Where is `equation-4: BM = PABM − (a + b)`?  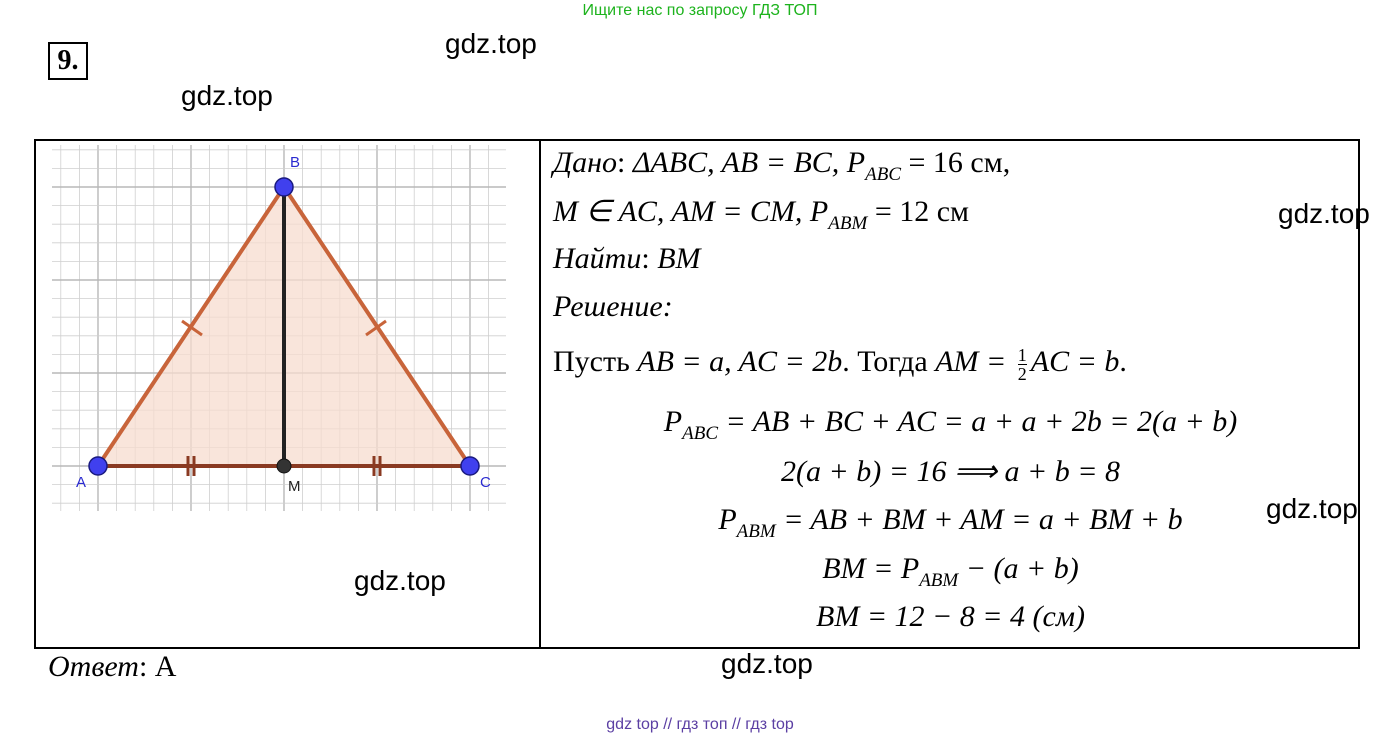
equation-4: BM = PABM − (a + b) is located at coordinates (950, 572).